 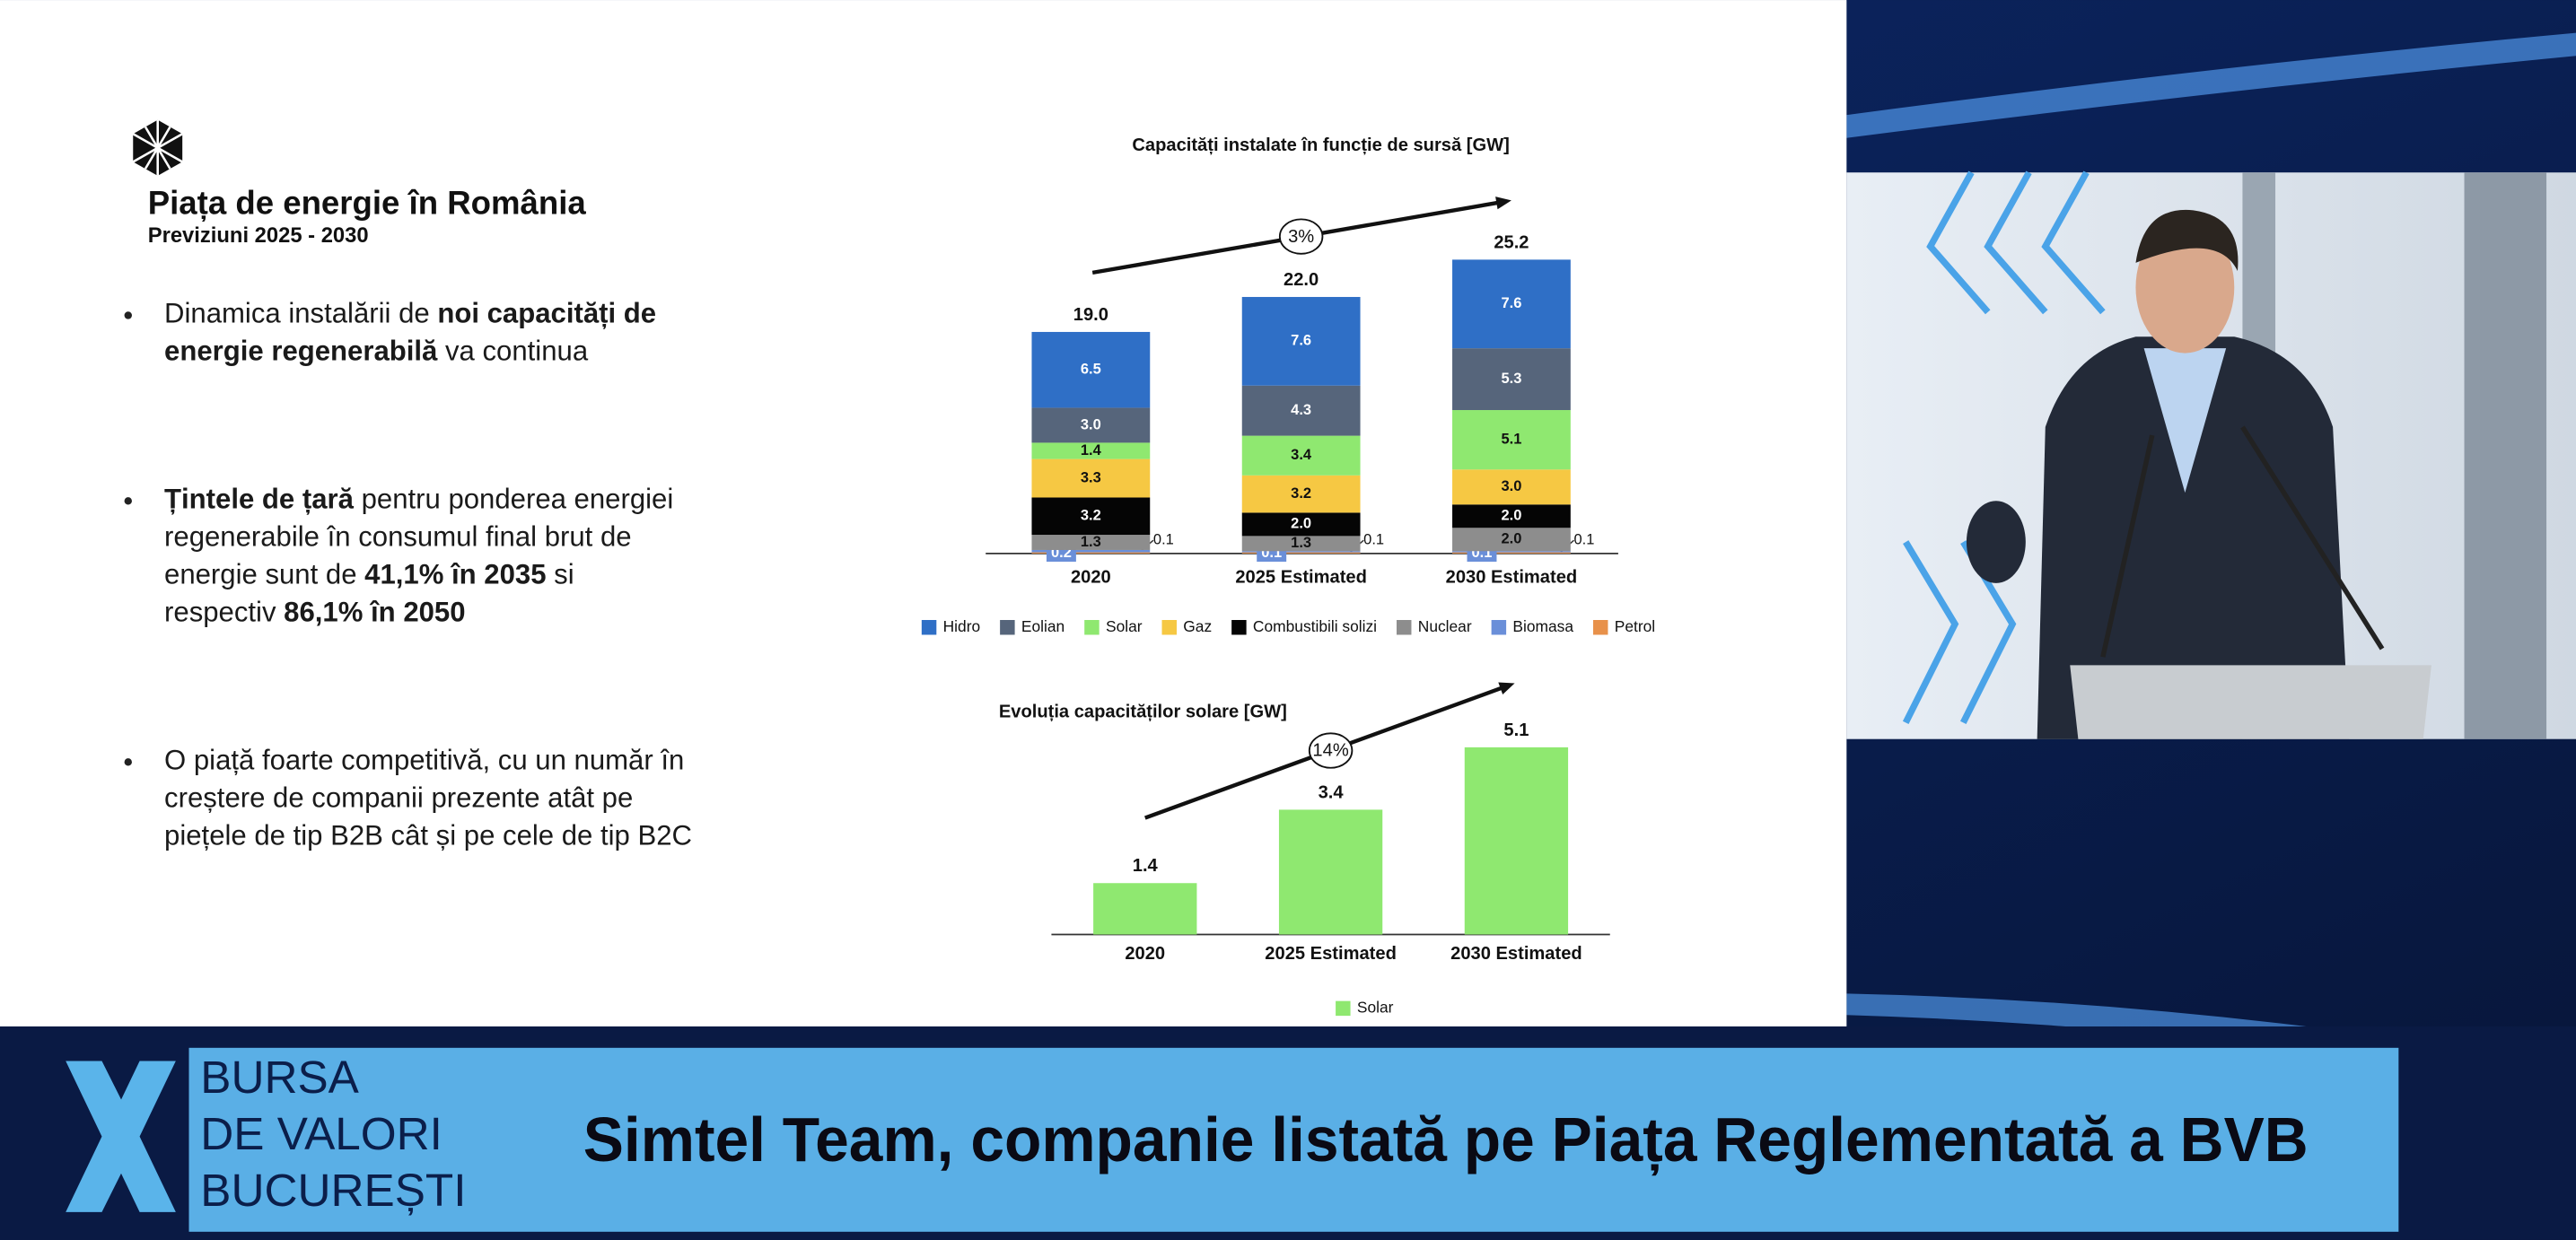 What do you see at coordinates (1146, 866) in the screenshot?
I see `value-label: 1.4` at bounding box center [1146, 866].